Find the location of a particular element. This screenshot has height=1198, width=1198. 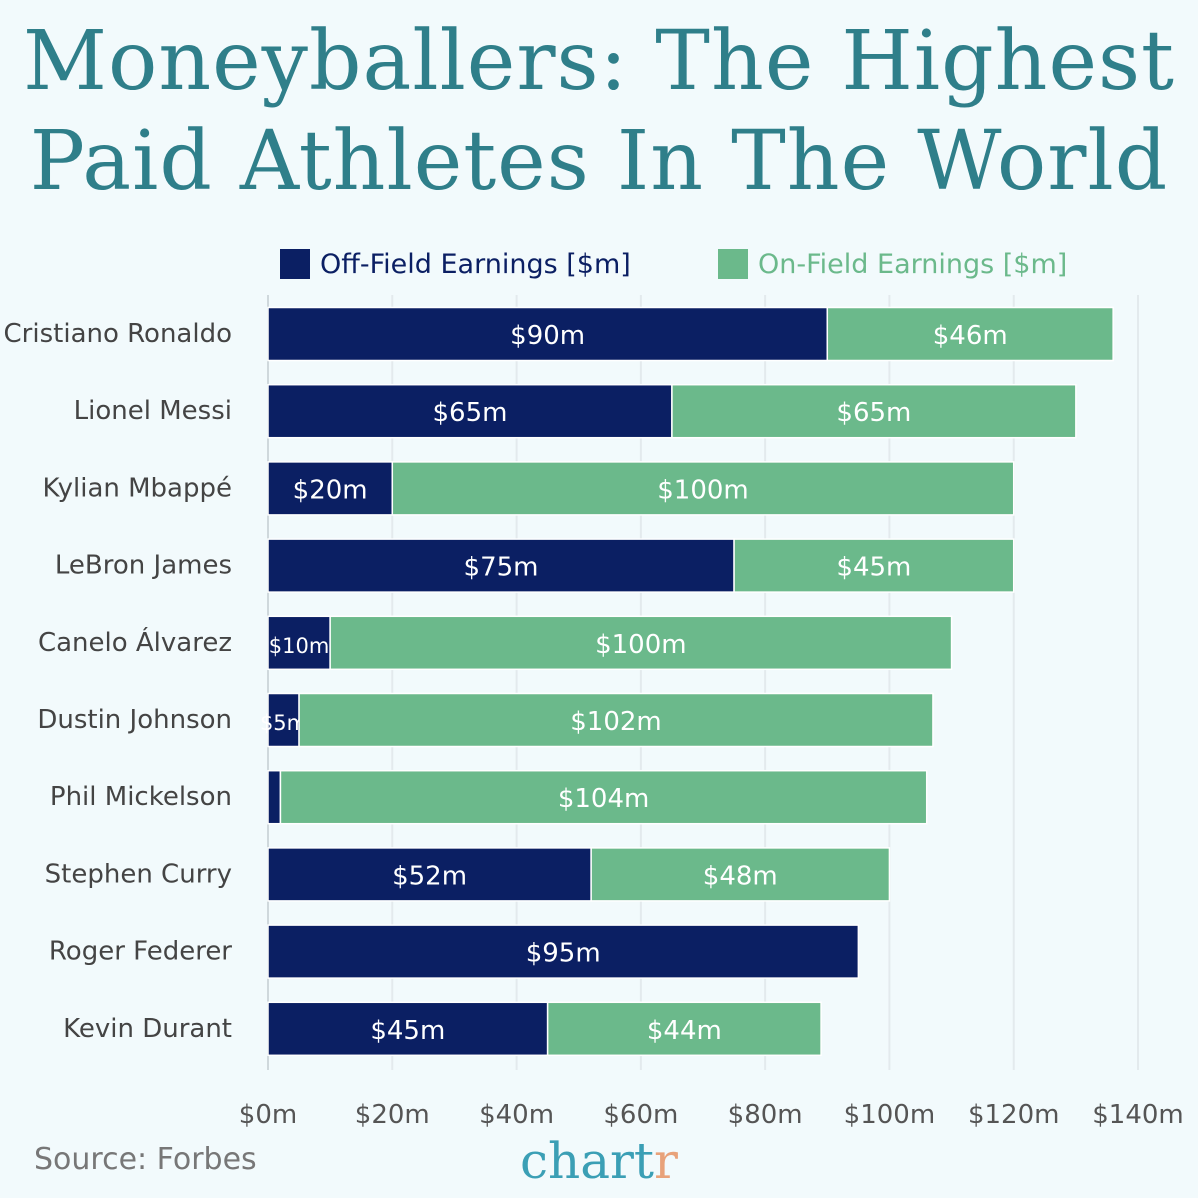

legend-label: Off-Field Earnings [$m] is located at coordinates (475, 264).